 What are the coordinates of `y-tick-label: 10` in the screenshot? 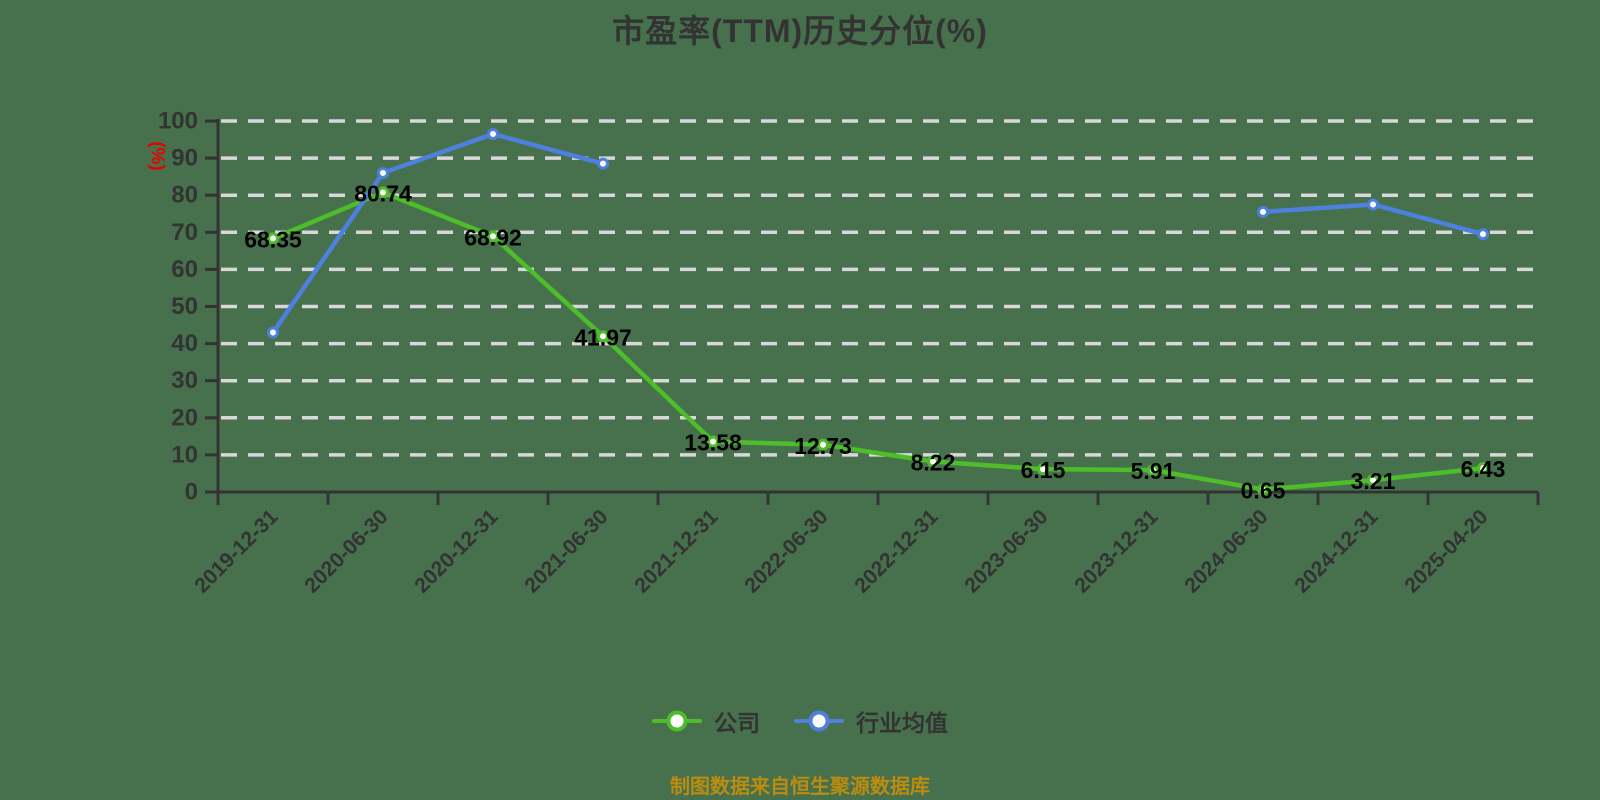 It's located at (184, 454).